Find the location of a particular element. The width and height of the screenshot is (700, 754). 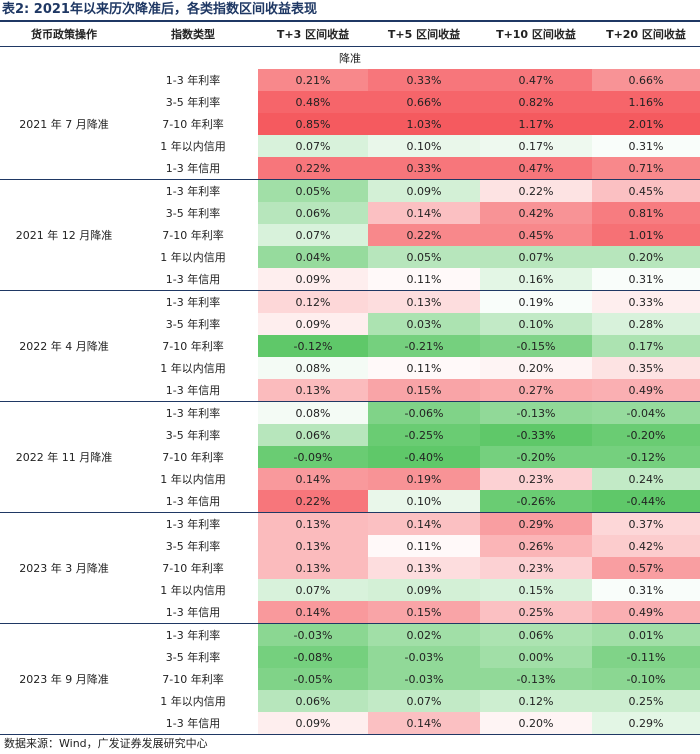

section-label: 降准 is located at coordinates (350, 58).